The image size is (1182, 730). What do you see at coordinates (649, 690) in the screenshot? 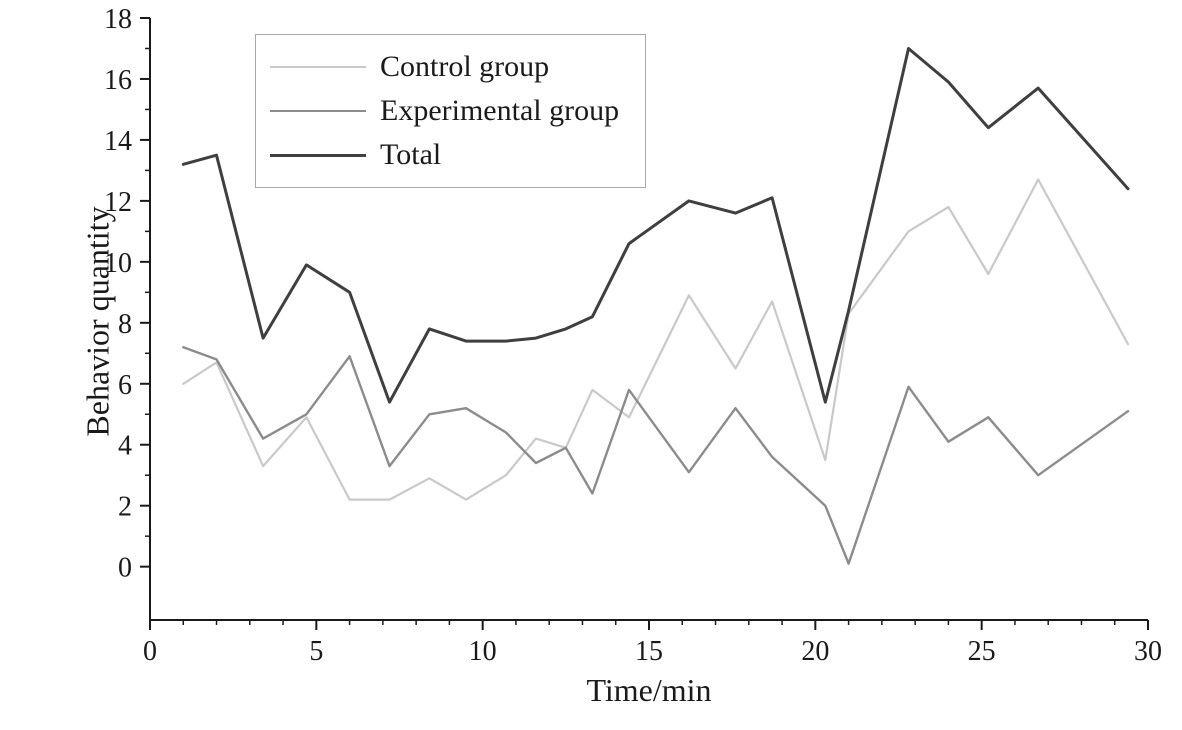
I see `x-axis-title: Time/min` at bounding box center [649, 690].